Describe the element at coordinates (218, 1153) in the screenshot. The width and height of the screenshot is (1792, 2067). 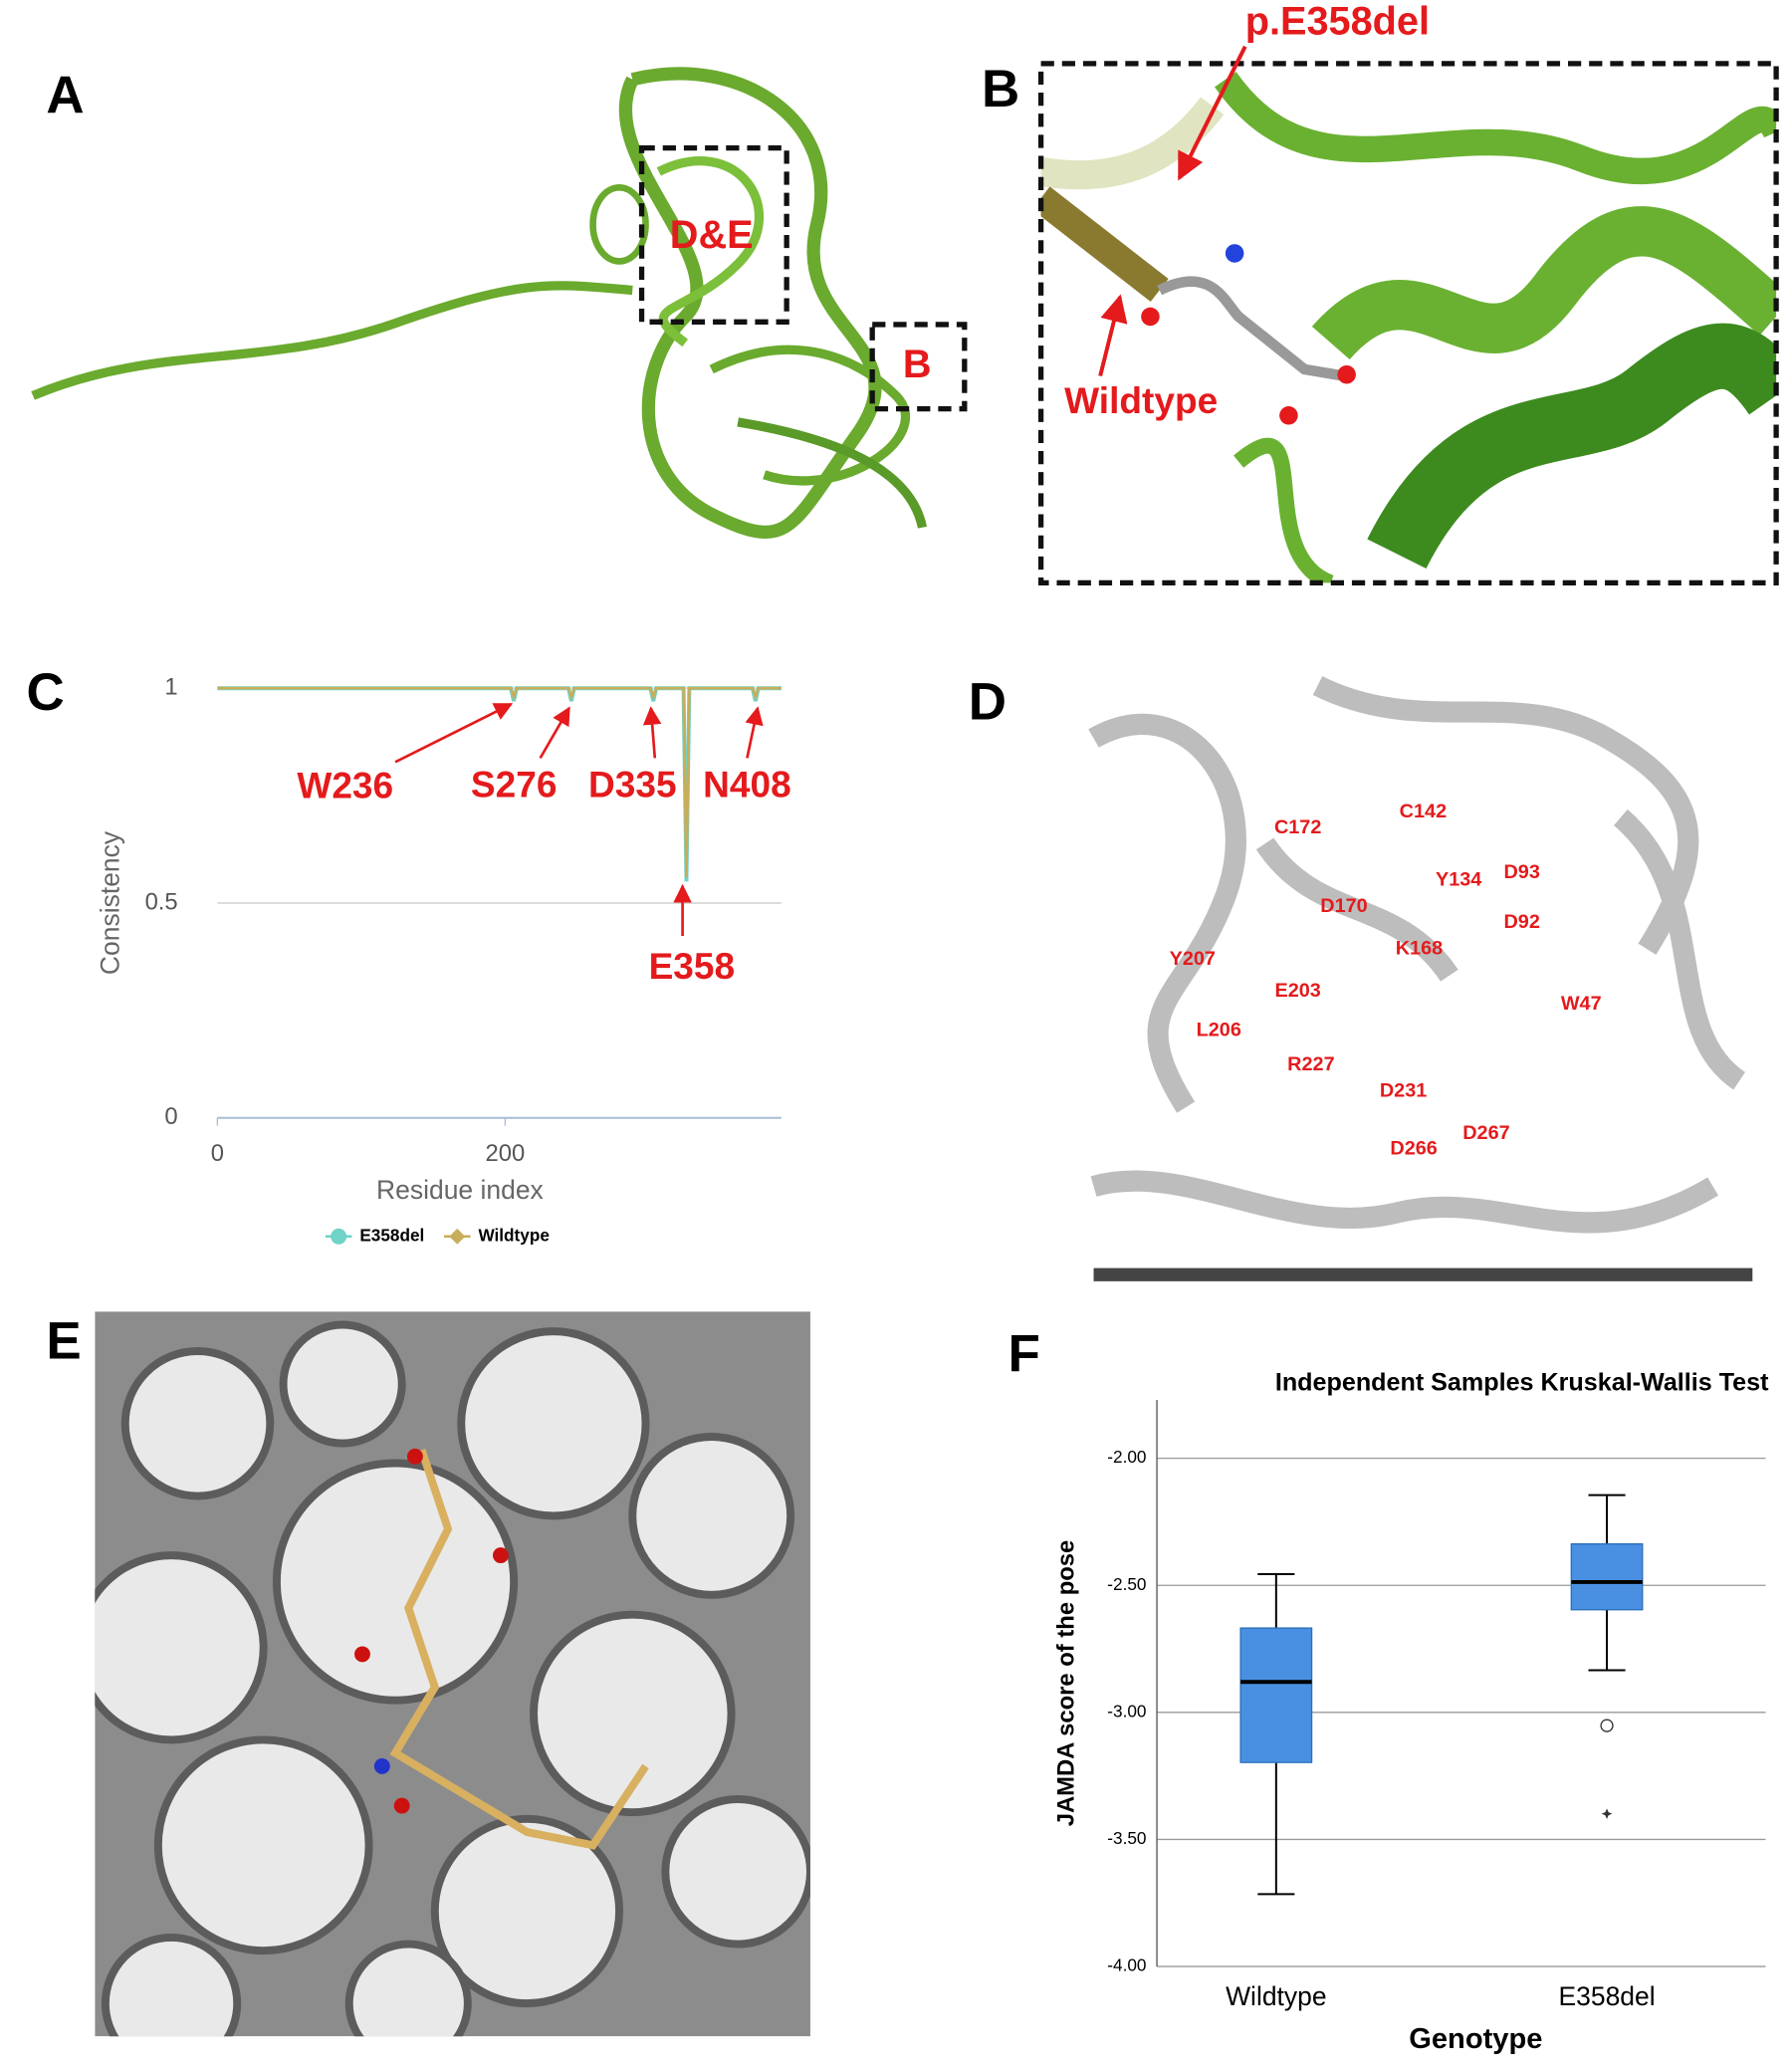
I see `x-tick-label: 0` at that location.